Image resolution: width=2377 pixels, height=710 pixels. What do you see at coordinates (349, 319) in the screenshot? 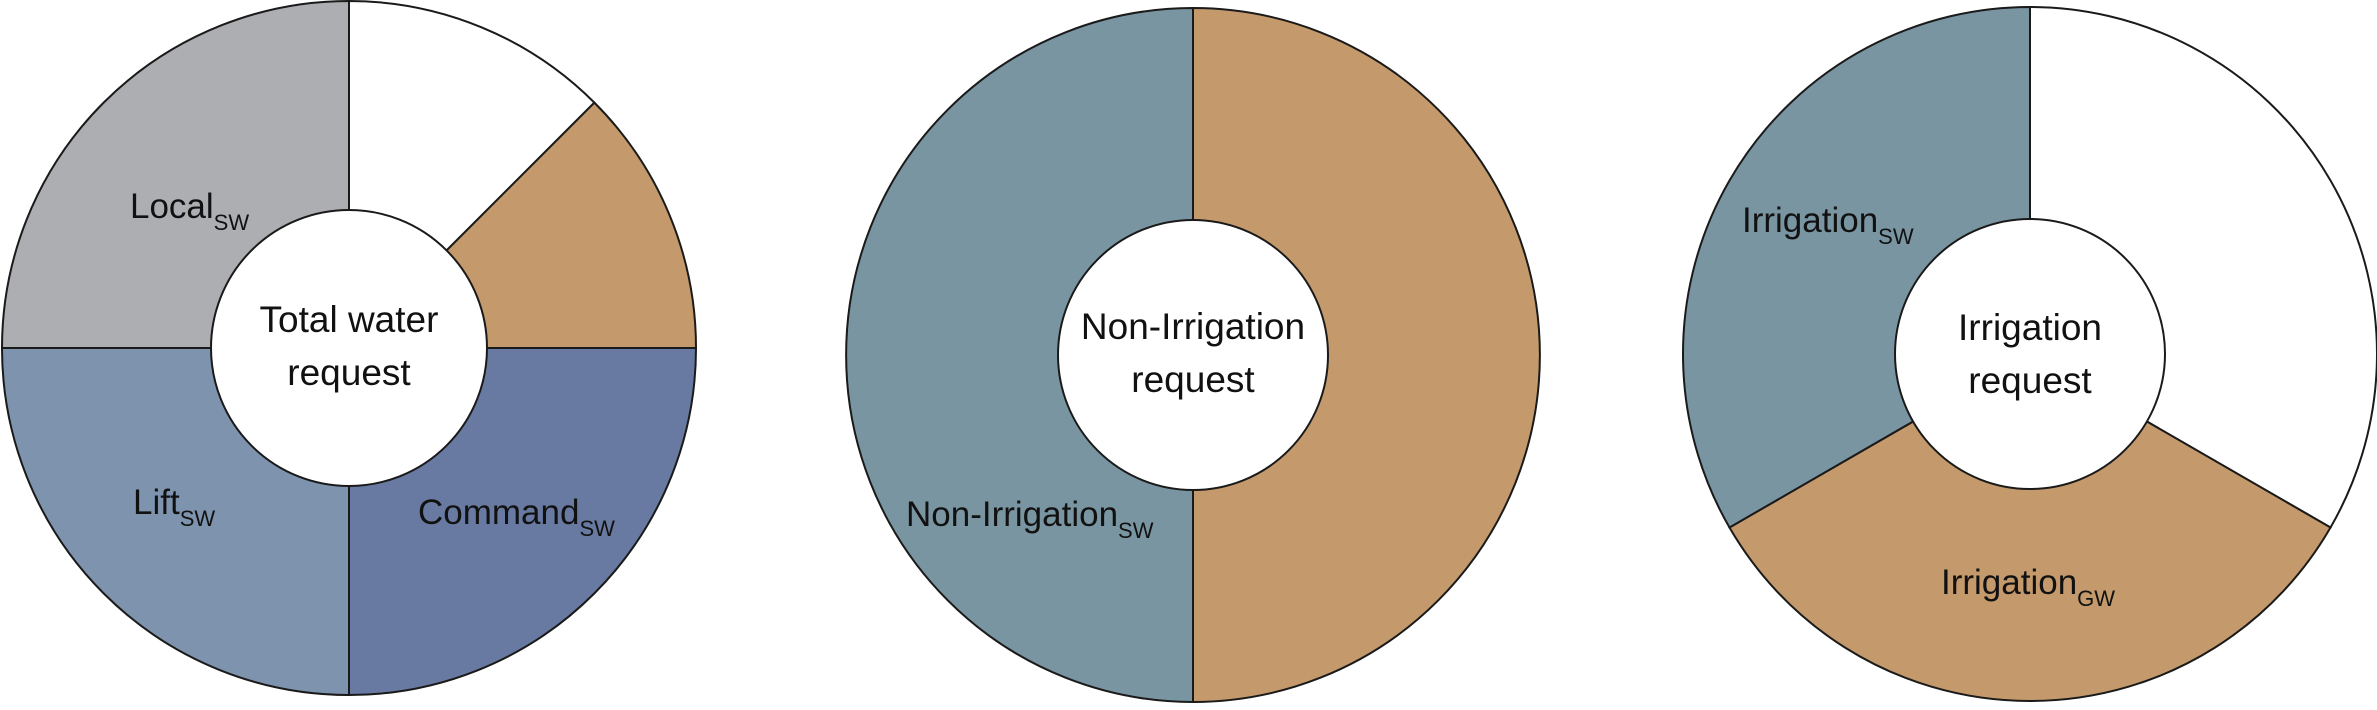
I see `total-center-line-1: Total water` at bounding box center [349, 319].